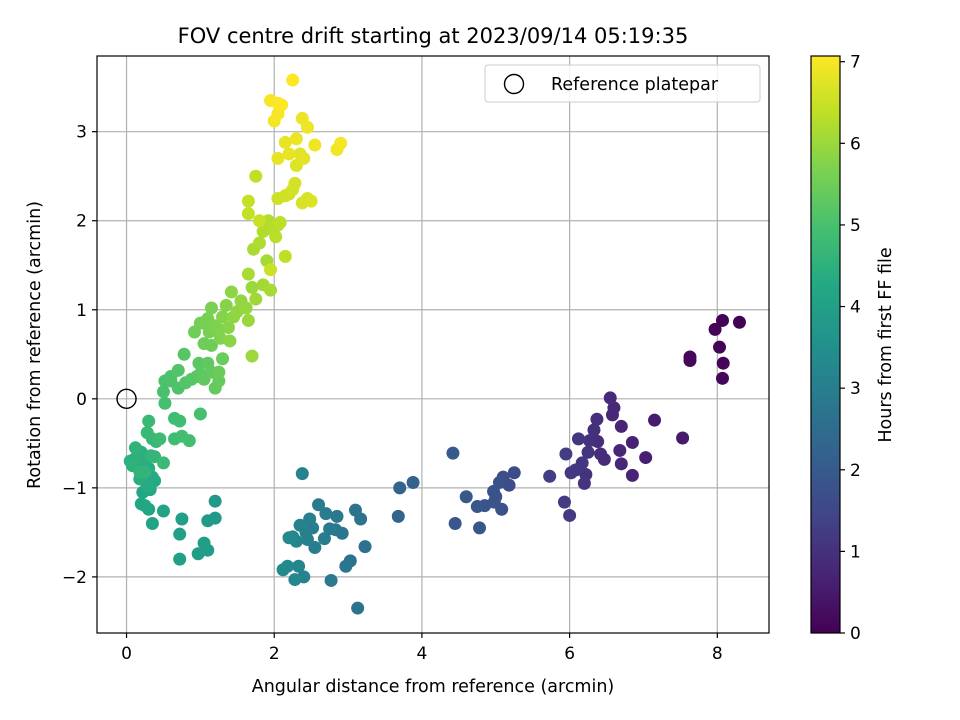 Image resolution: width=960 pixels, height=720 pixels. What do you see at coordinates (433, 687) in the screenshot?
I see `x-axis-label: Angular distance from reference (arcmin)` at bounding box center [433, 687].